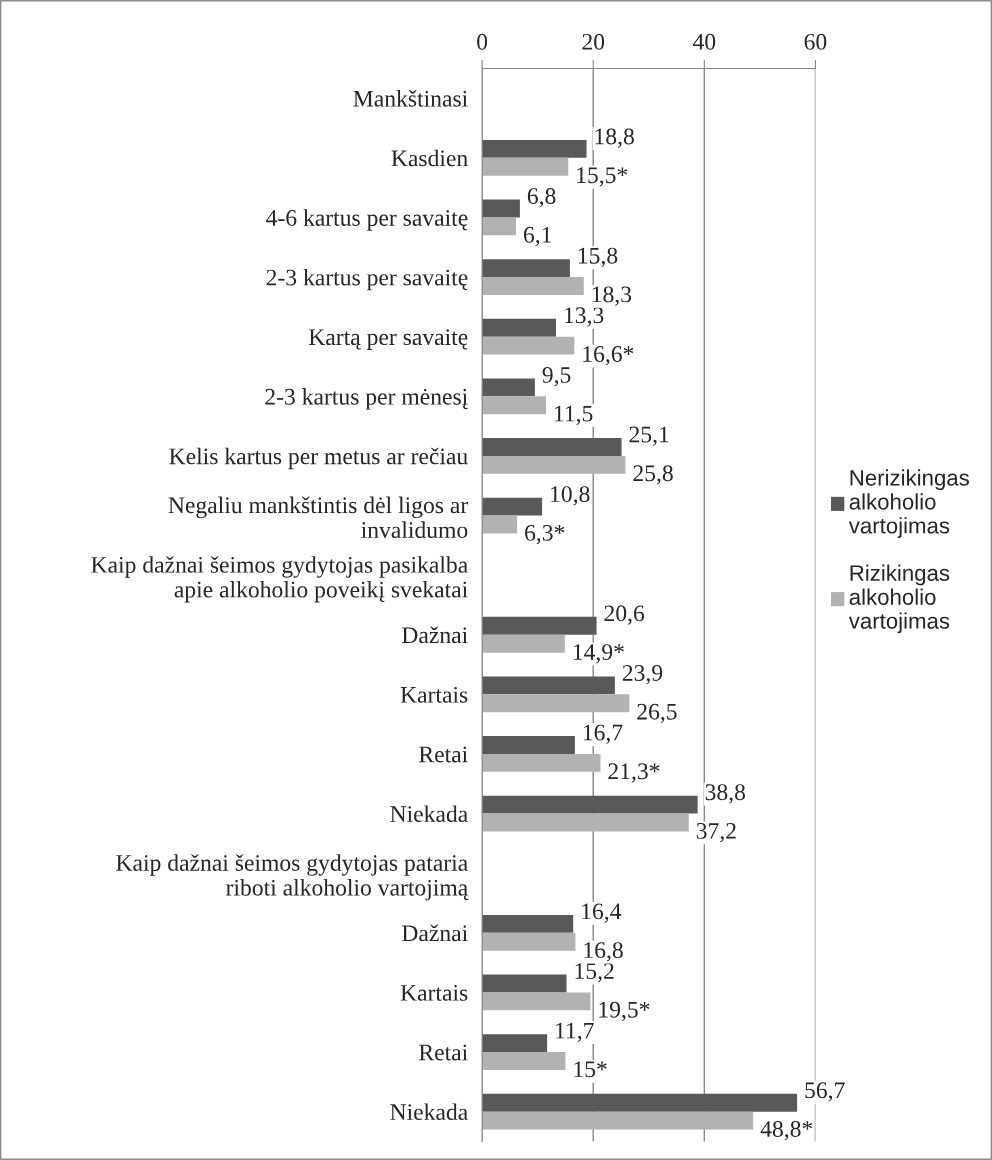  Describe the element at coordinates (292, 877) in the screenshot. I see `y-tick-label: Kaip dažnai šeimos gydytojas pataria riboti alkoholio vartojimą` at that location.